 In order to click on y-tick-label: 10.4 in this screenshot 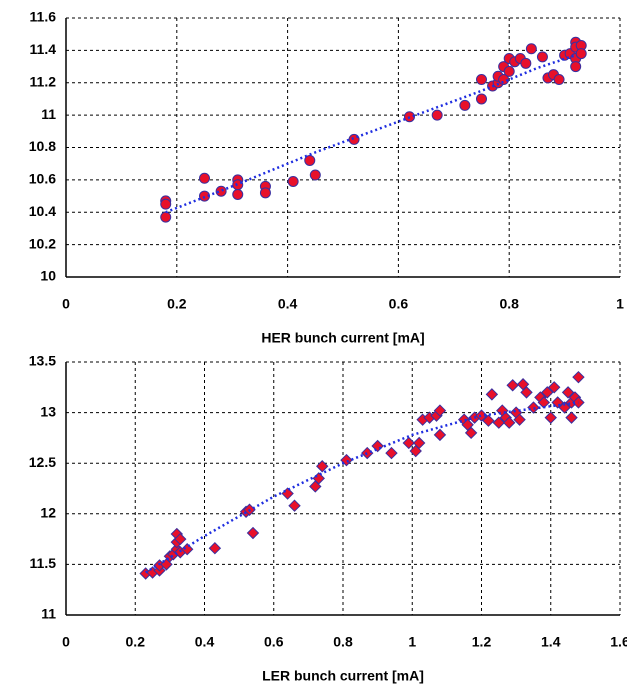, I will do `click(42, 211)`.